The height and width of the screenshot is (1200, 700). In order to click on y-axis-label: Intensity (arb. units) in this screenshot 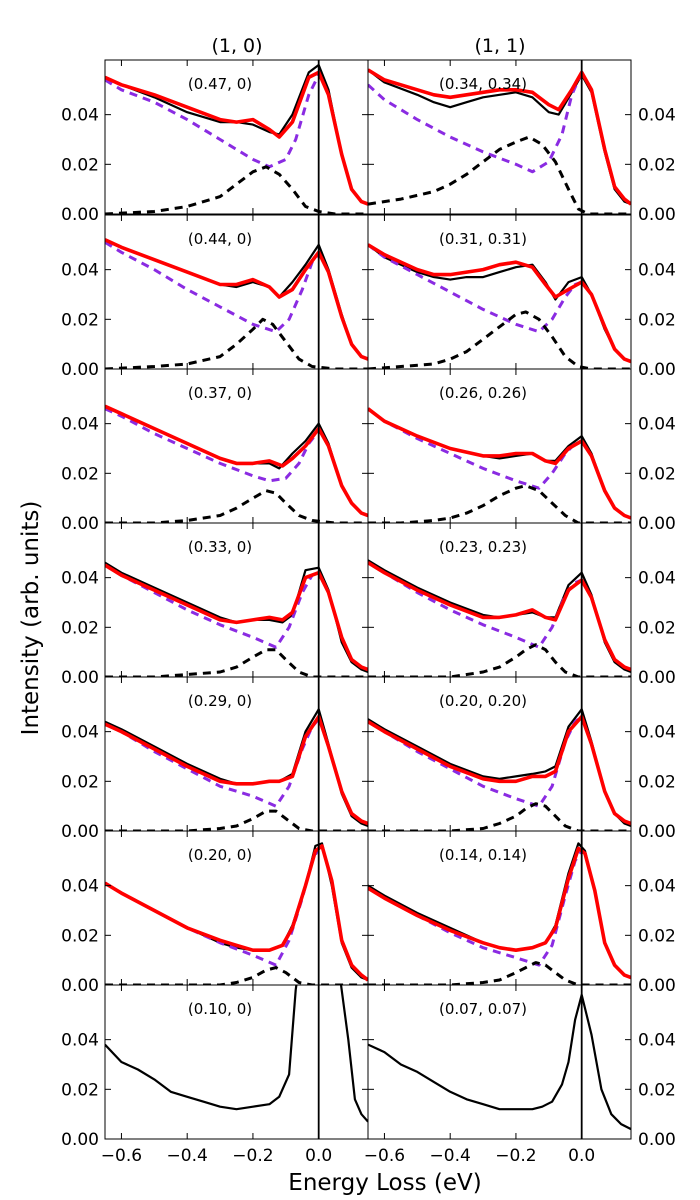, I will do `click(31, 618)`.